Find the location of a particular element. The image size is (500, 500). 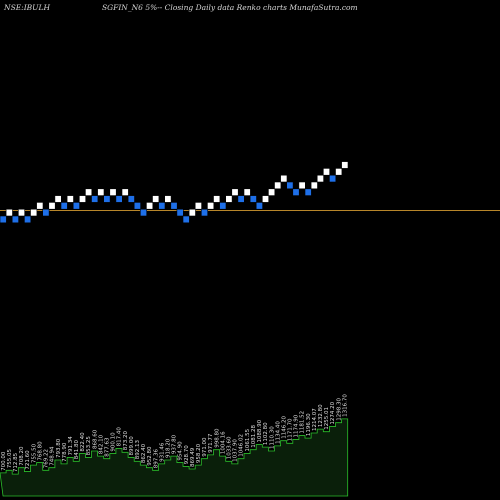

volume-value-label: 841.80 is located at coordinates (77, 450).